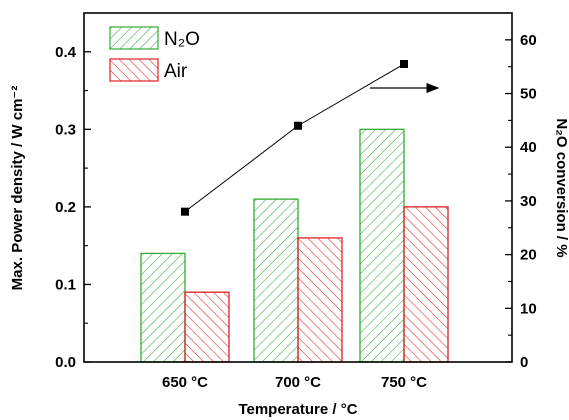 This screenshot has width=569, height=420. I want to click on legend-swatch-n2o, so click(134, 38).